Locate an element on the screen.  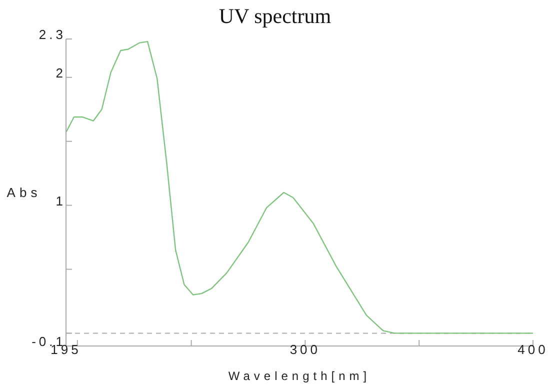
chart-title: UV spectrum is located at coordinates (275, 16).